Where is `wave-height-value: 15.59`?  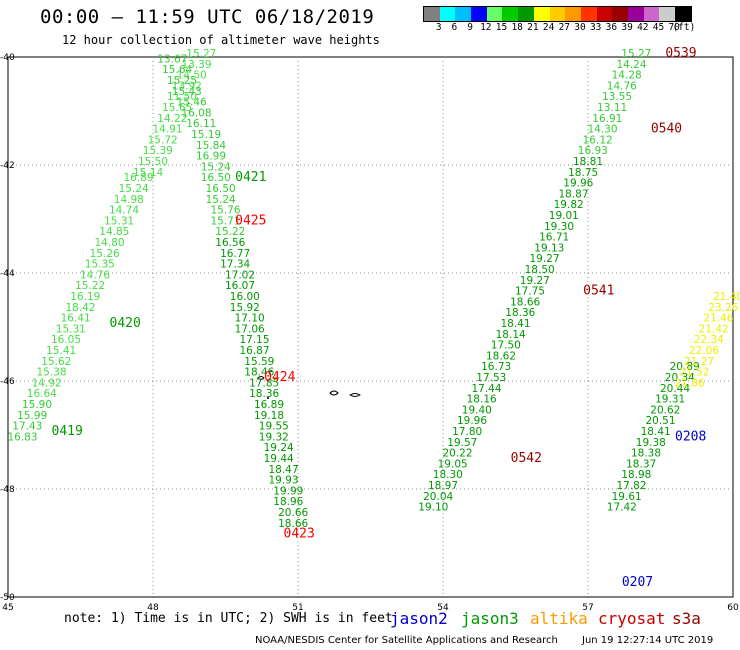 wave-height-value: 15.59 is located at coordinates (259, 362).